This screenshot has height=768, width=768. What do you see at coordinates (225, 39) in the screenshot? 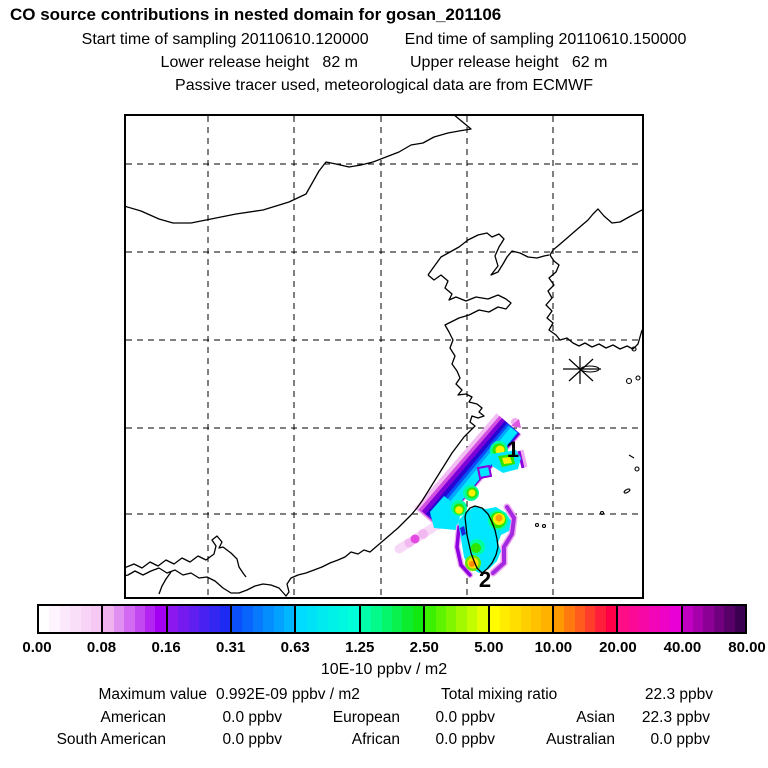
I see `start-time-text: Start time of sampling 20110610.120000` at bounding box center [225, 39].